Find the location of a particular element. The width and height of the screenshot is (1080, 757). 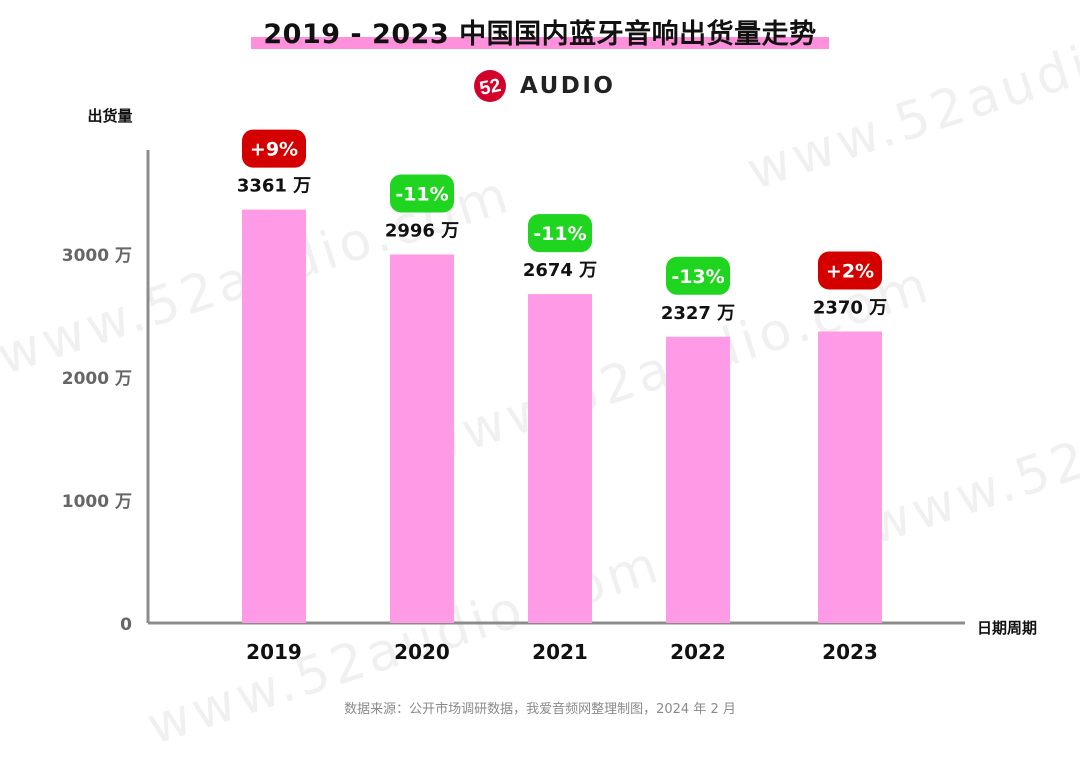

source-note: 数据来源：公开市场调研数据，我爱音频网整理制图，2024 年 2 月 is located at coordinates (540, 709).